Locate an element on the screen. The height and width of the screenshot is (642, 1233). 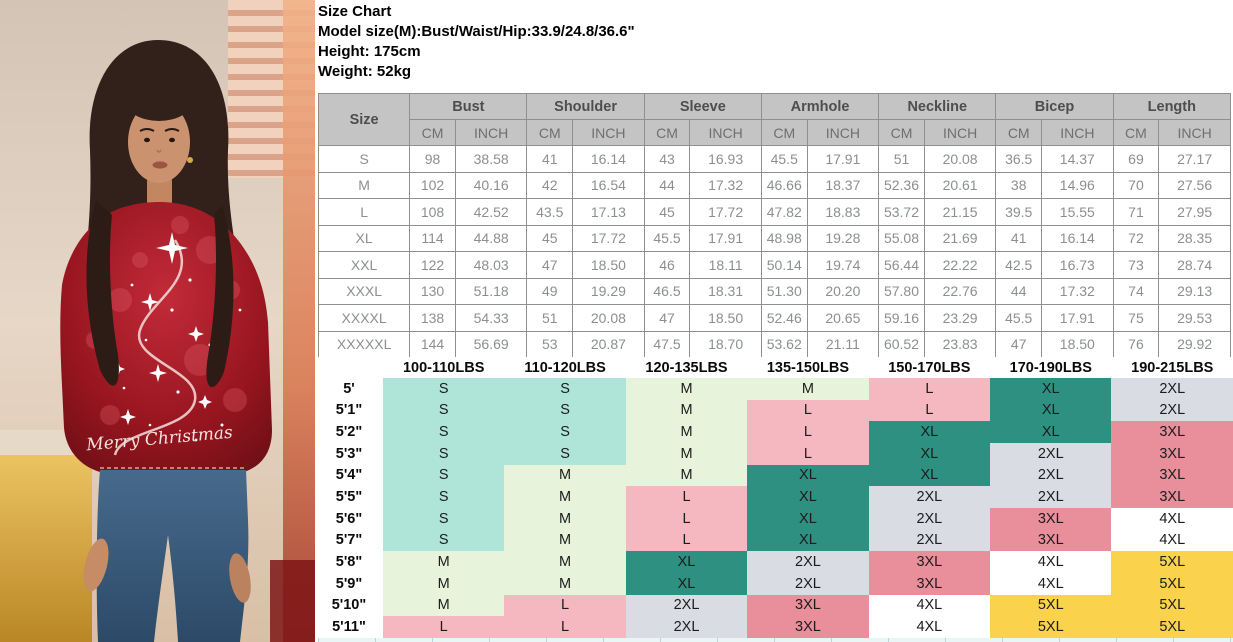
size-label: XXXXXL is located at coordinates (364, 344).